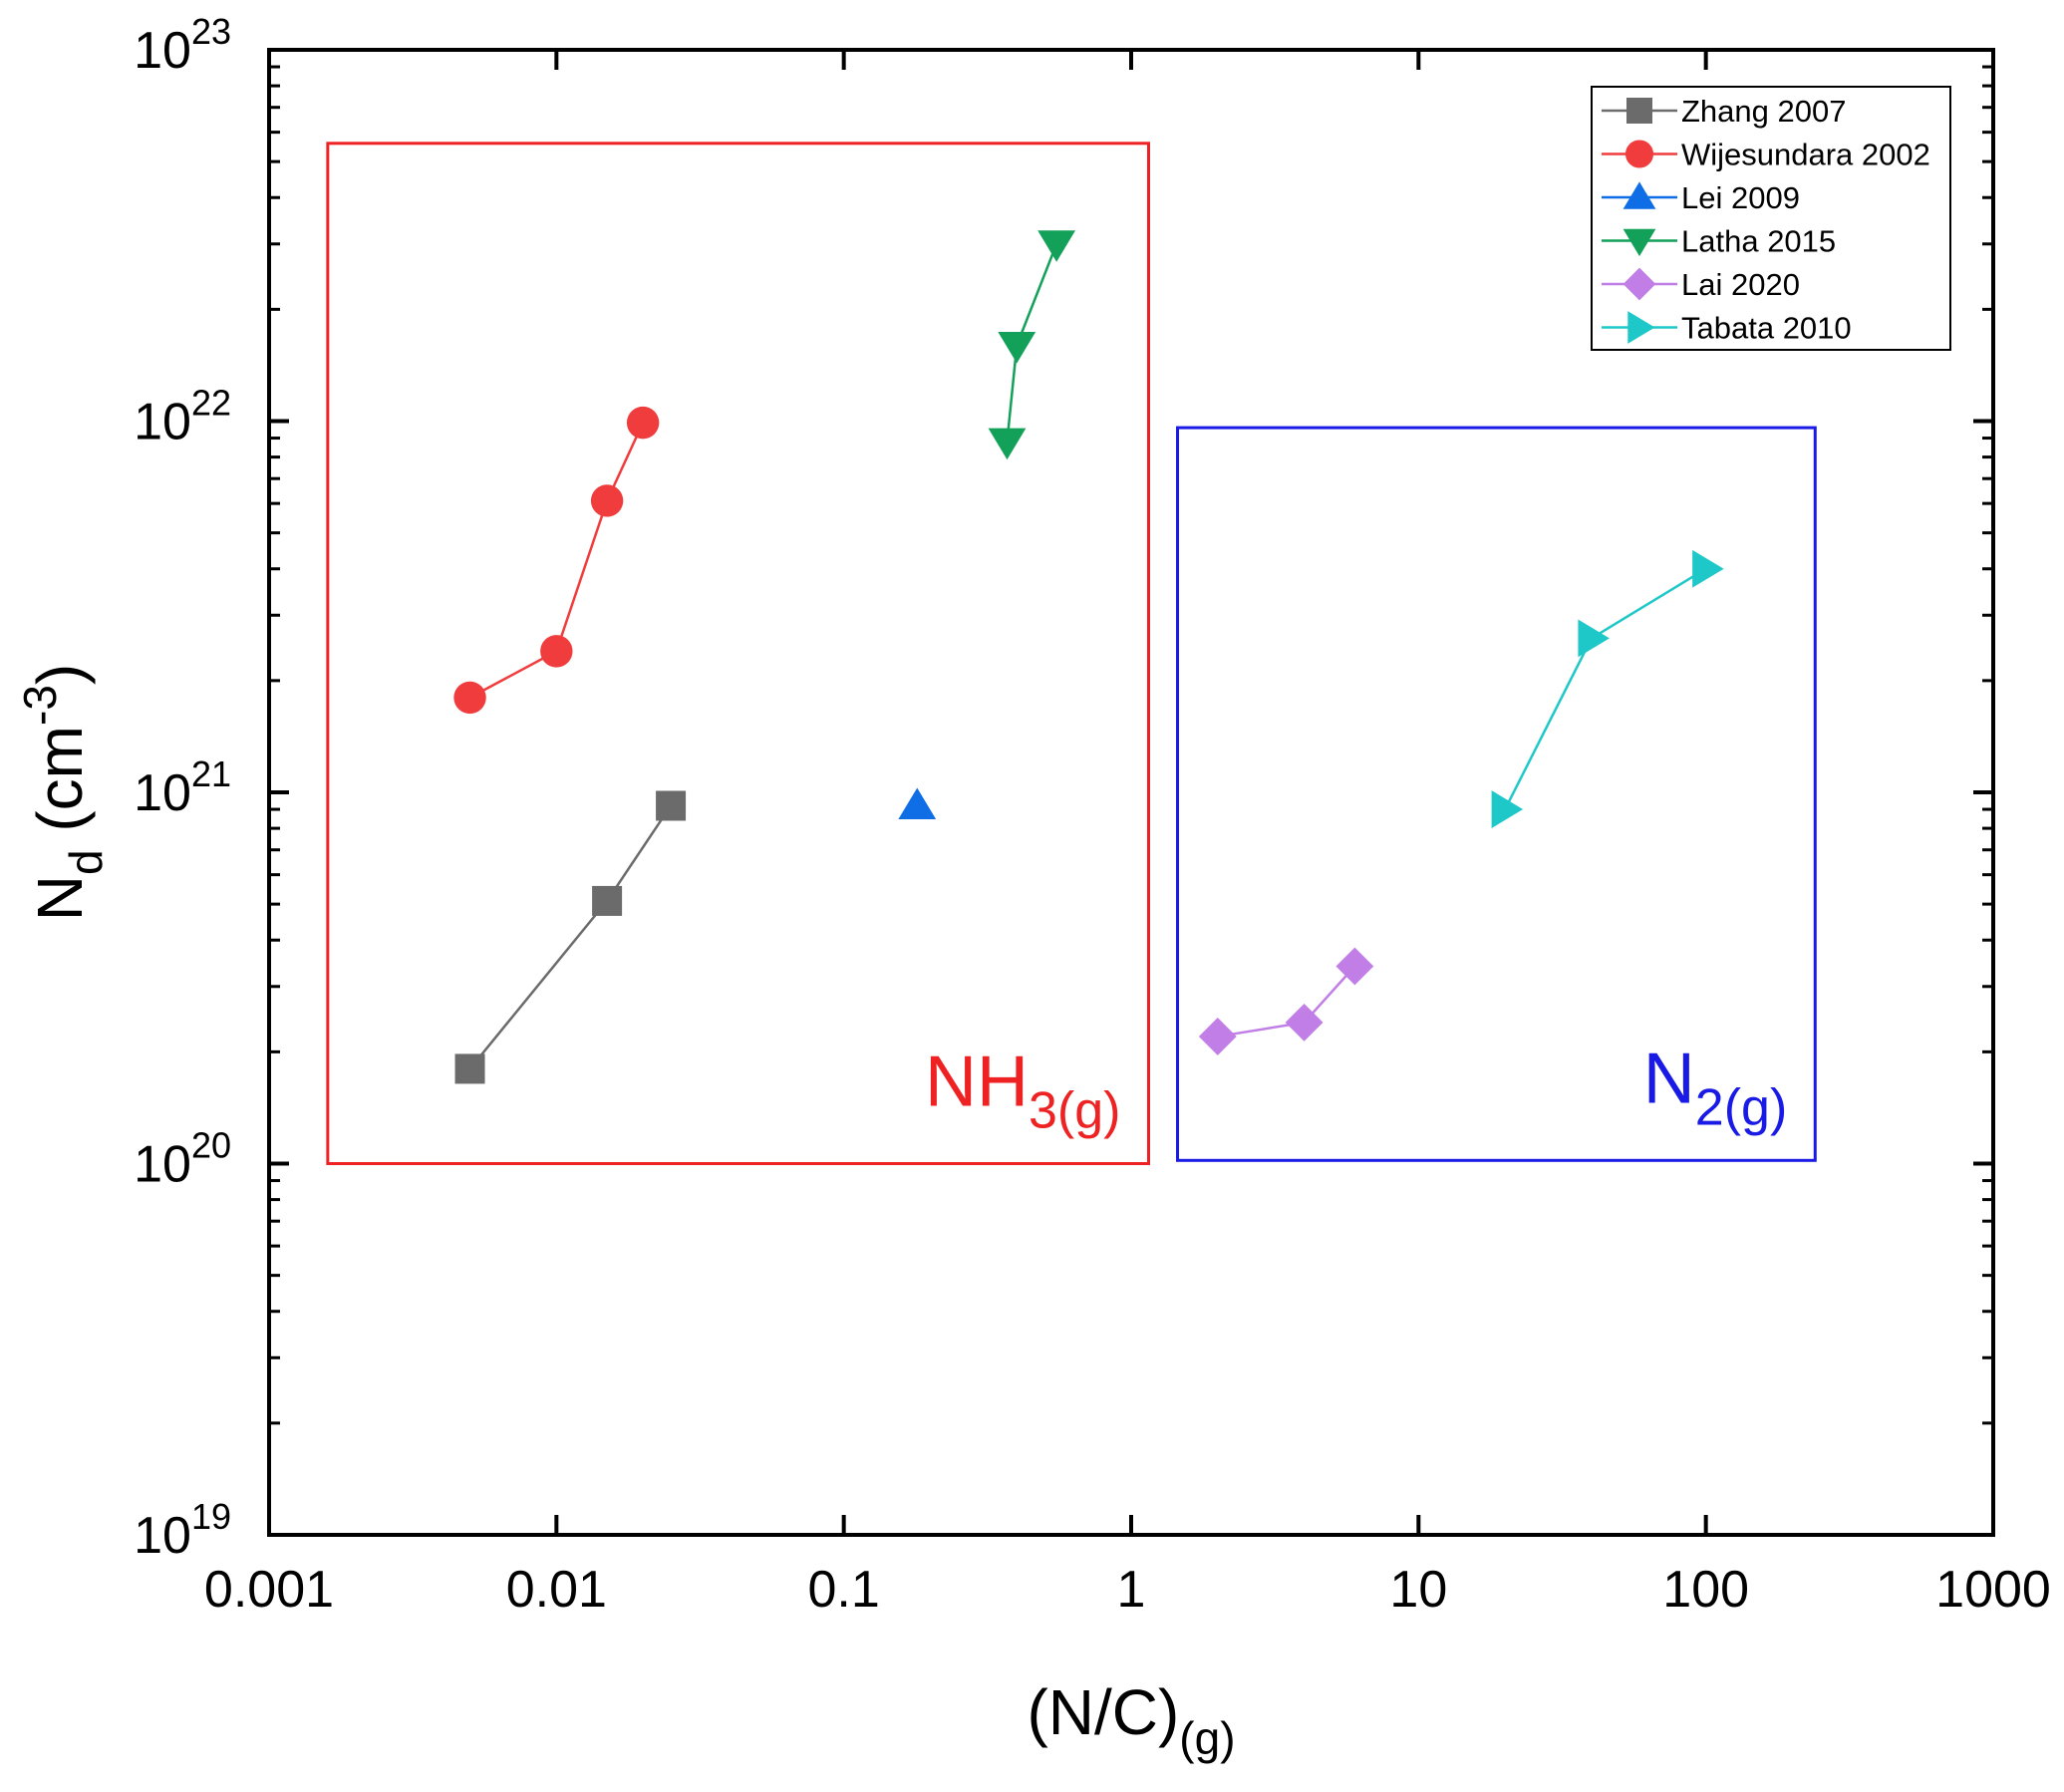  Describe the element at coordinates (1740, 197) in the screenshot. I see `legend-lei-2009-label: Lei 2009` at that location.